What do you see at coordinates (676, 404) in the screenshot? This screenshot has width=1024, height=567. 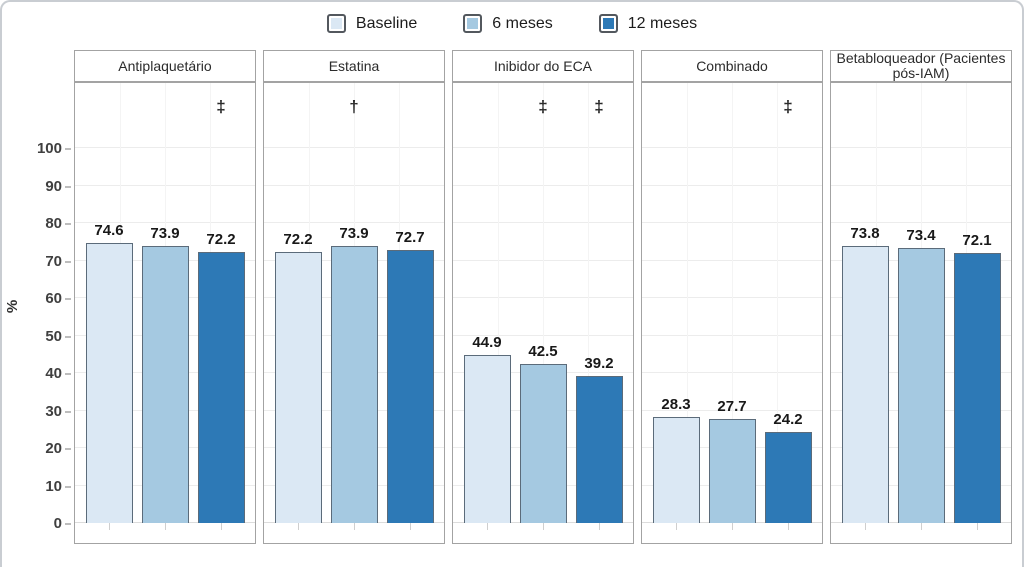 I see `bar-value-label: 28.3` at bounding box center [676, 404].